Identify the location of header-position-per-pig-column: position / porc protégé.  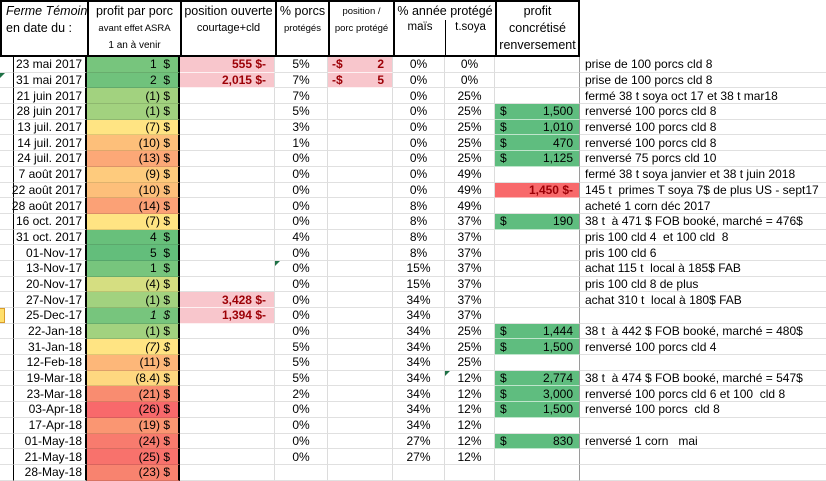
(360, 28).